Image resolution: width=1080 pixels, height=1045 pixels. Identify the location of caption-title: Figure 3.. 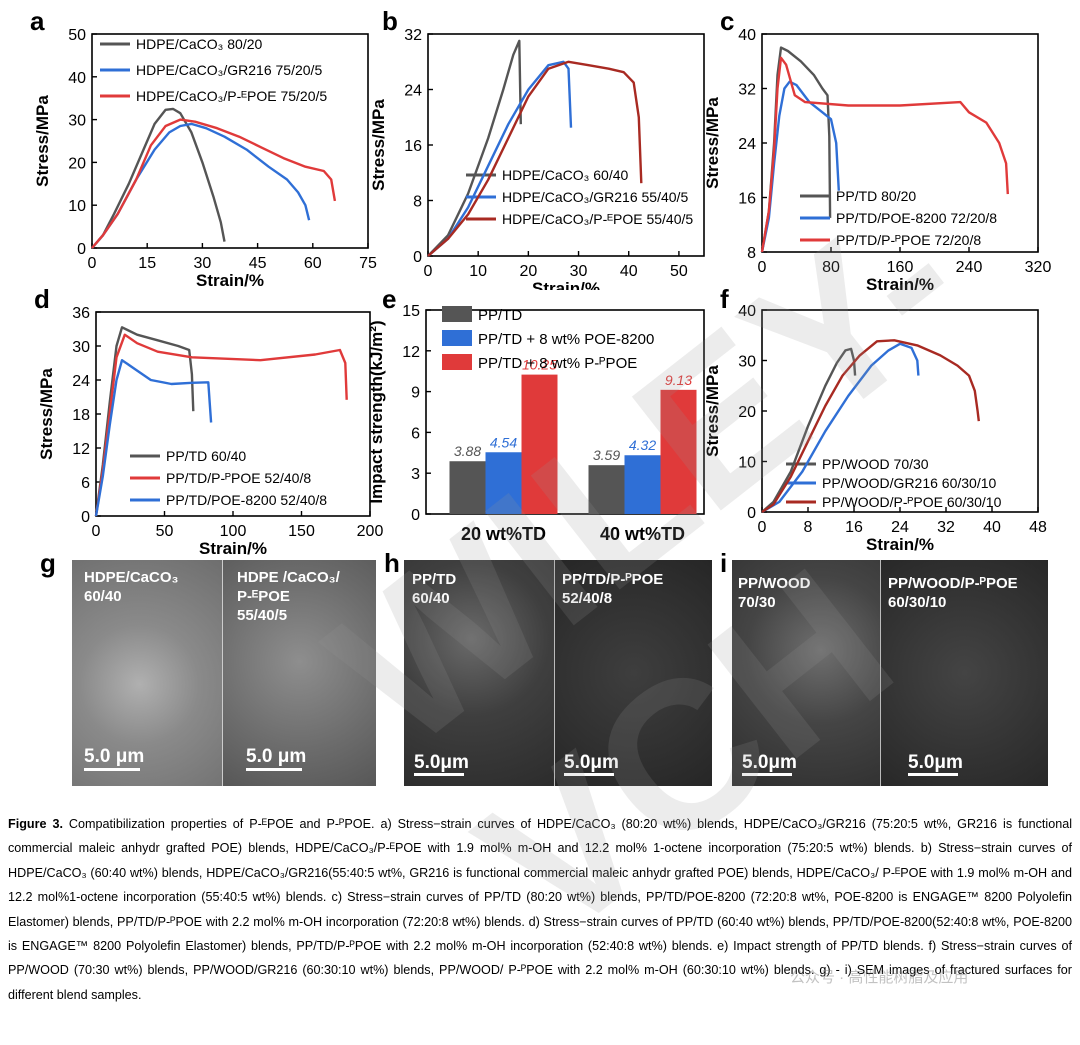
(35, 824).